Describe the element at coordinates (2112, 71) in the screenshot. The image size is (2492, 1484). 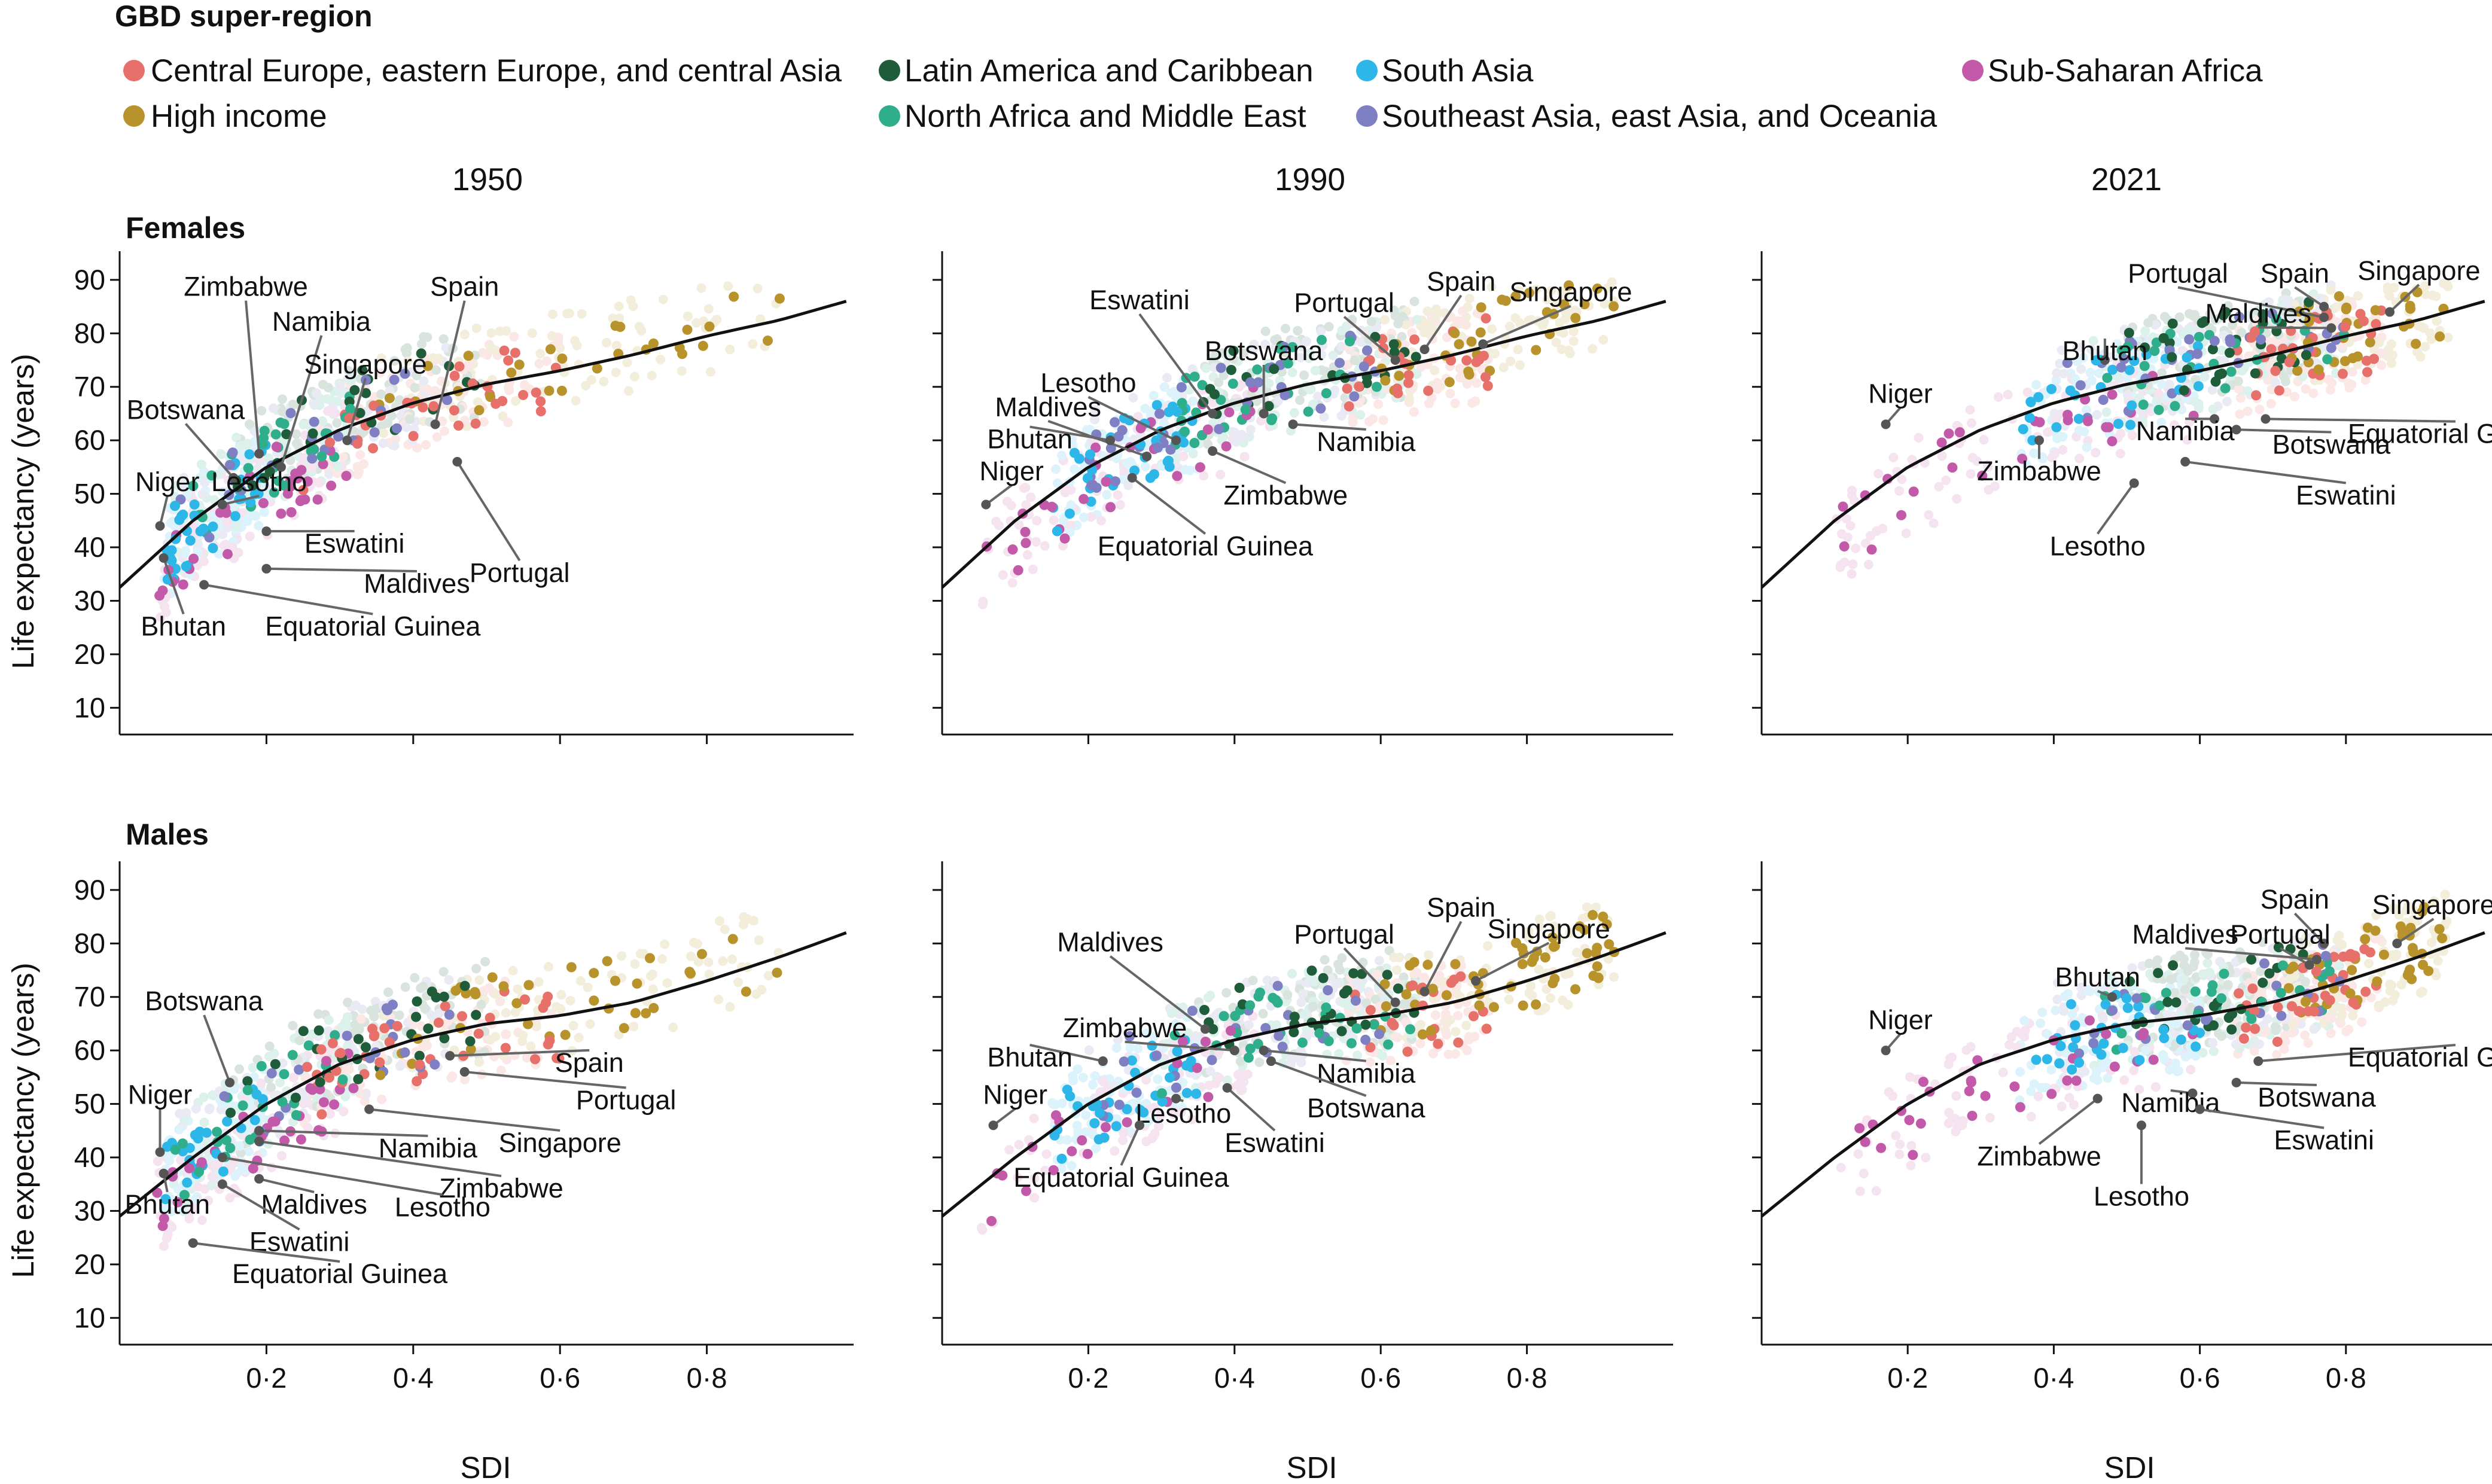
I see `legend-item-ssa: Sub-Saharan Africa` at that location.